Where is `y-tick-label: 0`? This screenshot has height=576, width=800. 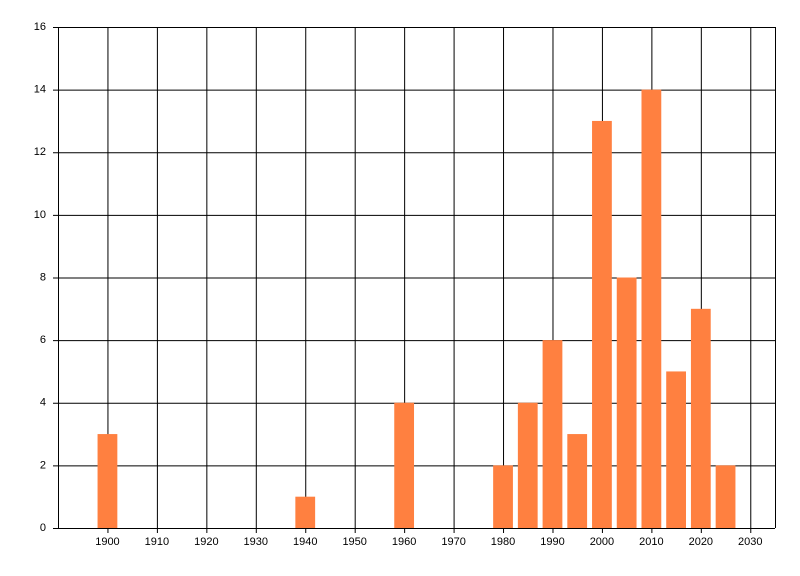
y-tick-label: 0 is located at coordinates (43, 528).